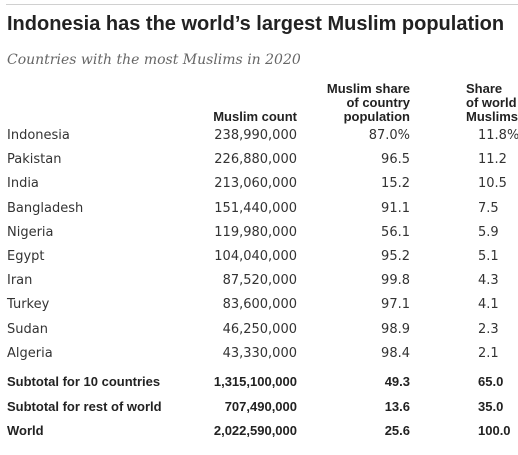 This screenshot has width=518, height=455. I want to click on table-row: Sudan 46,250,000 98.9 2.3, so click(259, 333).